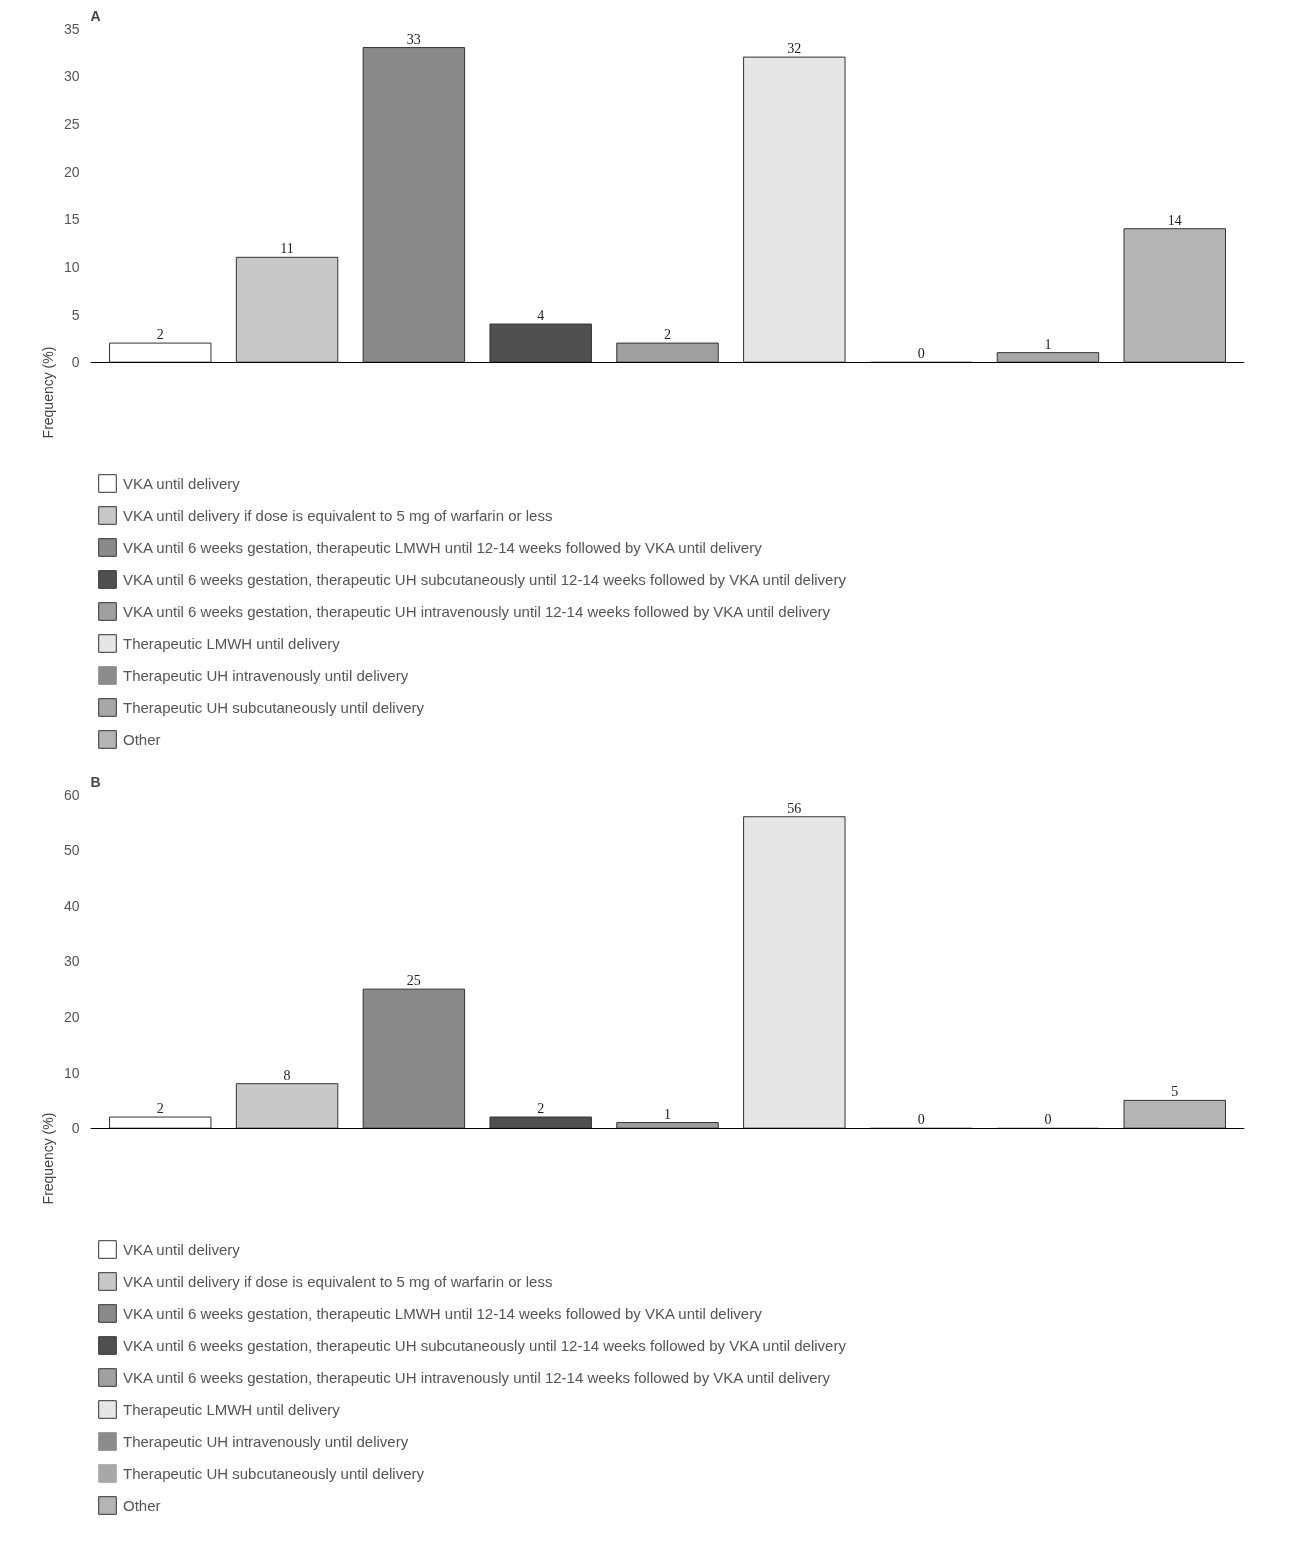 This screenshot has height=1548, width=1294. I want to click on data-label: 5, so click(1175, 1092).